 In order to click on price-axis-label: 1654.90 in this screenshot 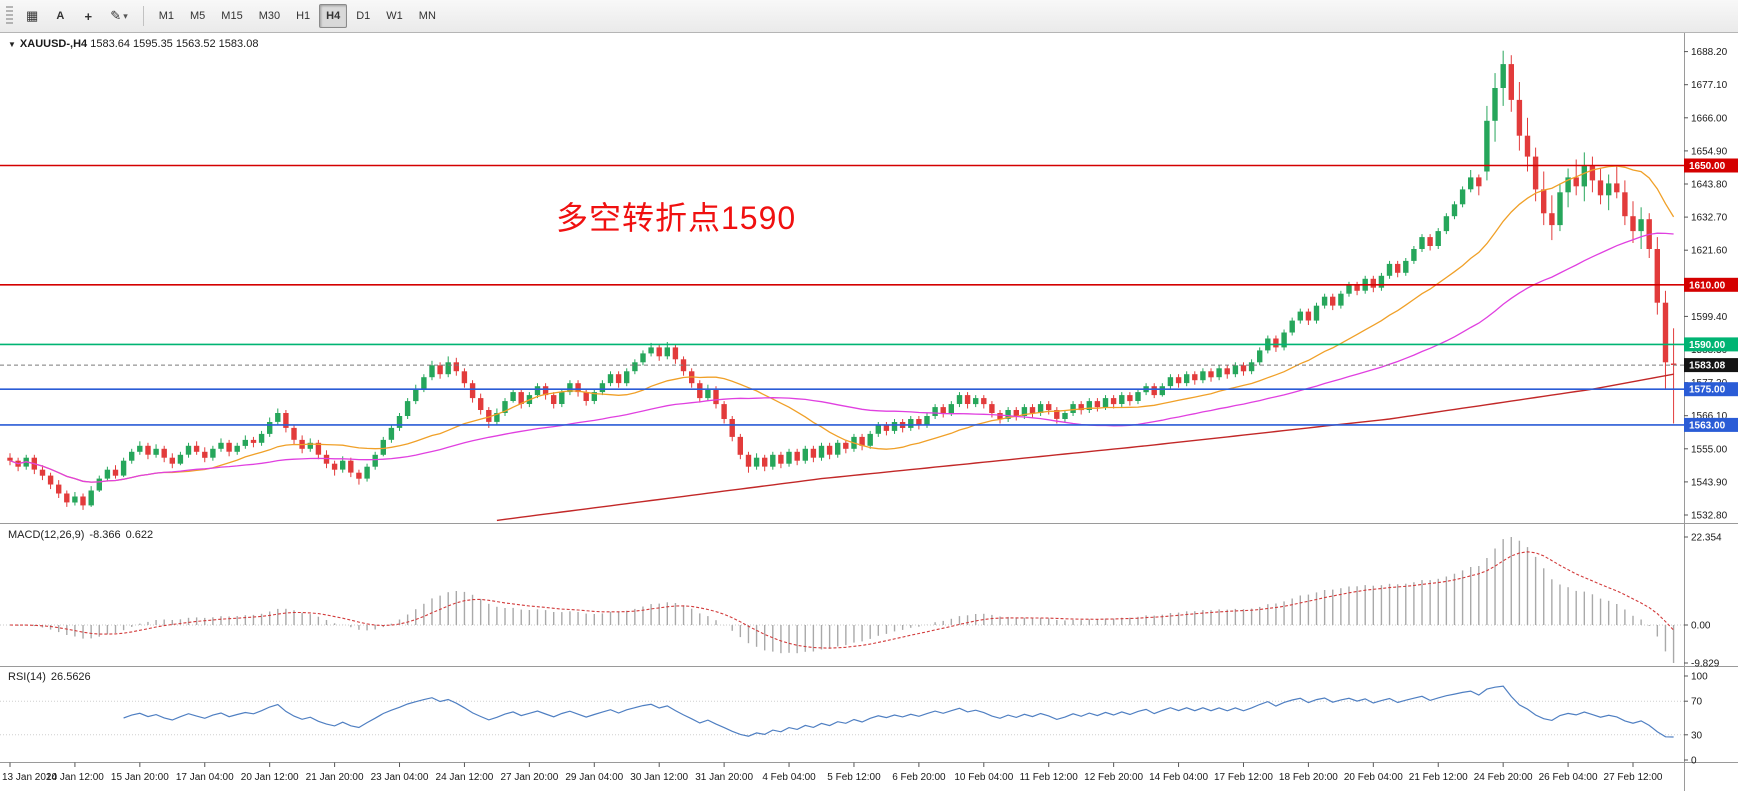, I will do `click(1709, 151)`.